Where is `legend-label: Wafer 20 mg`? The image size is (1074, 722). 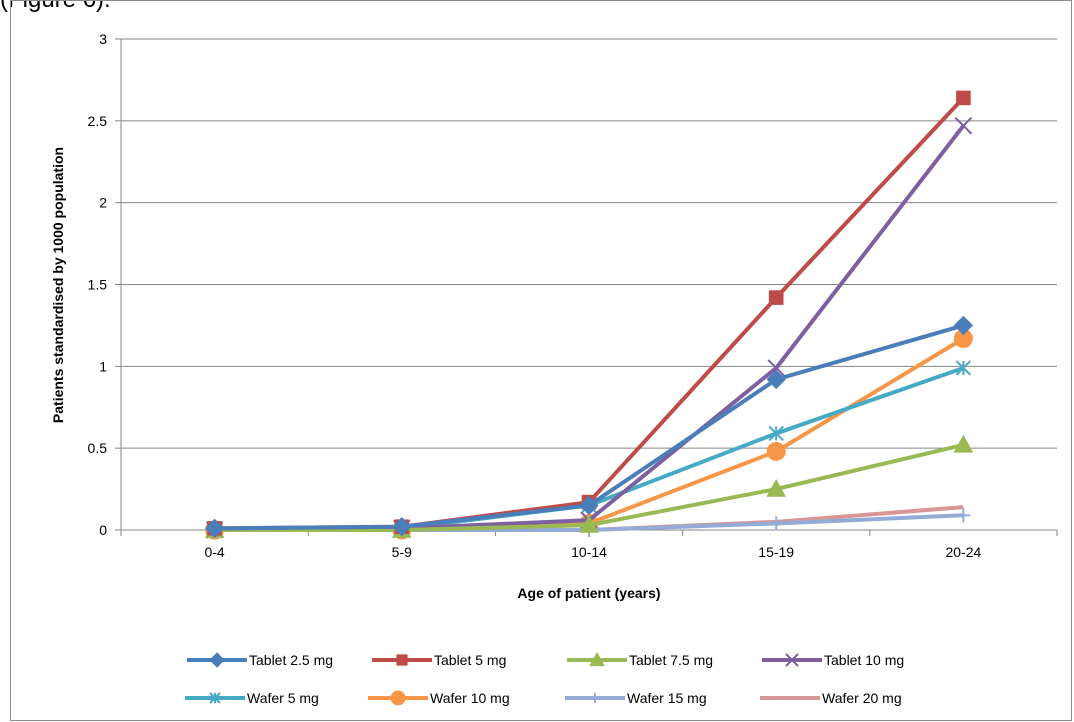
legend-label: Wafer 20 mg is located at coordinates (862, 698).